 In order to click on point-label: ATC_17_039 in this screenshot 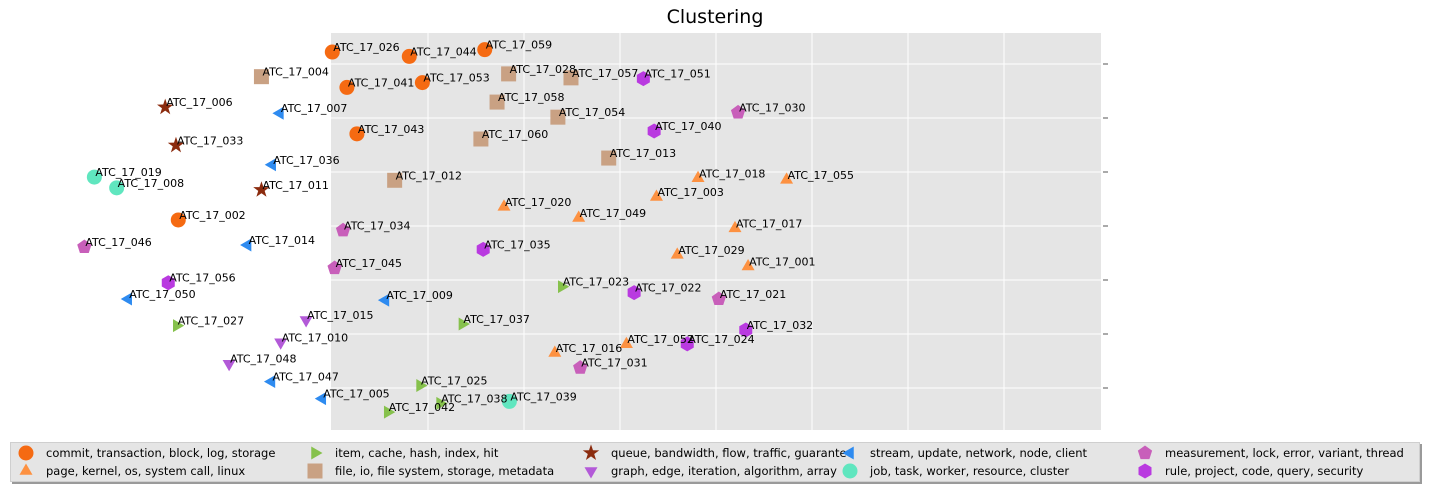, I will do `click(543, 396)`.